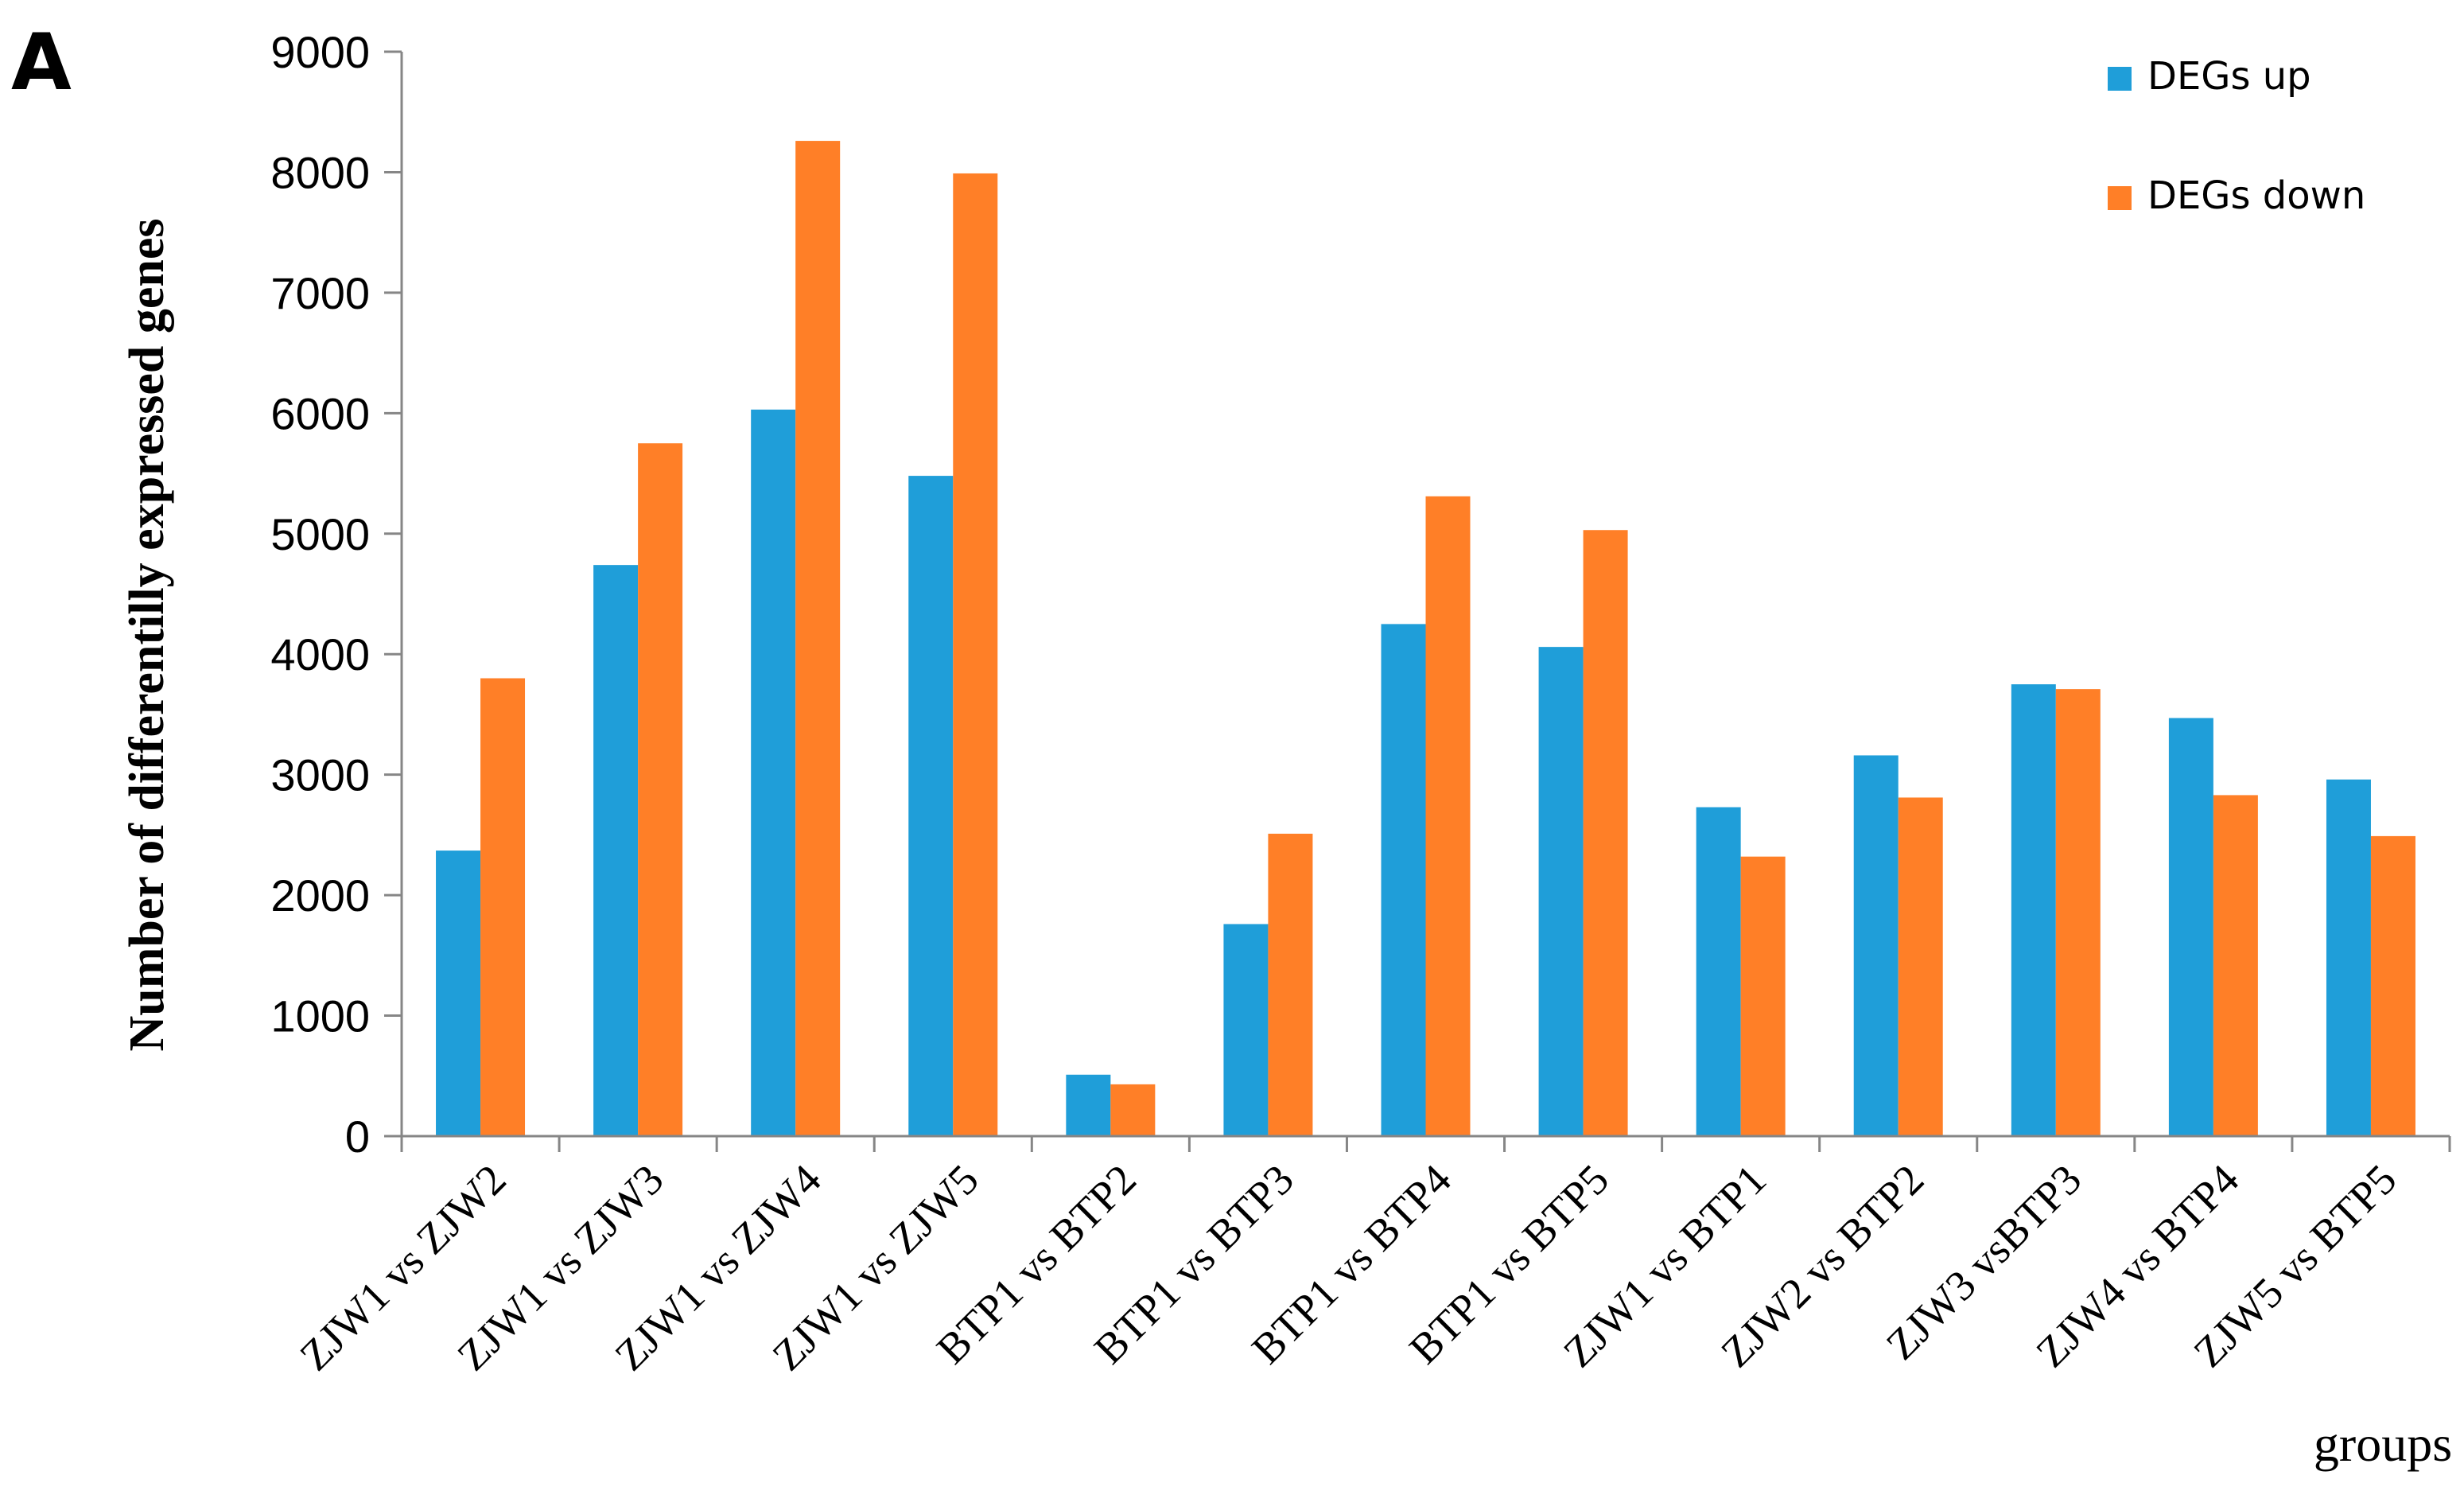  What do you see at coordinates (147, 635) in the screenshot?
I see `y-axis-label: Number of differentilly expressed genes` at bounding box center [147, 635].